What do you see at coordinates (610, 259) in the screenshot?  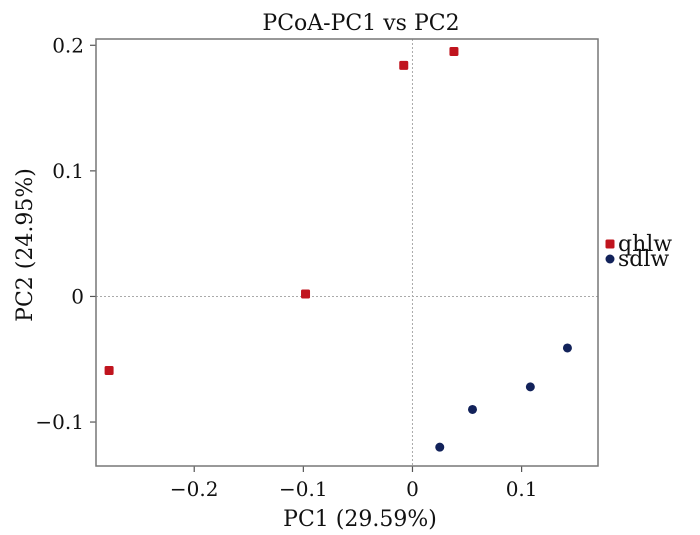 I see `legend-marker-sdlw` at bounding box center [610, 259].